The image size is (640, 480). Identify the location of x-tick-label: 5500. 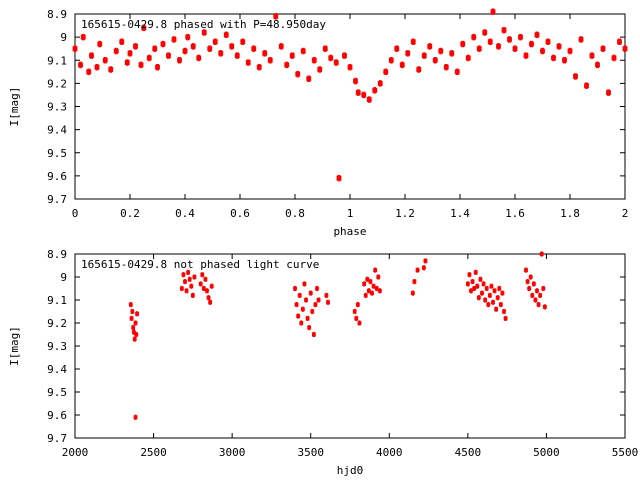
(625, 452).